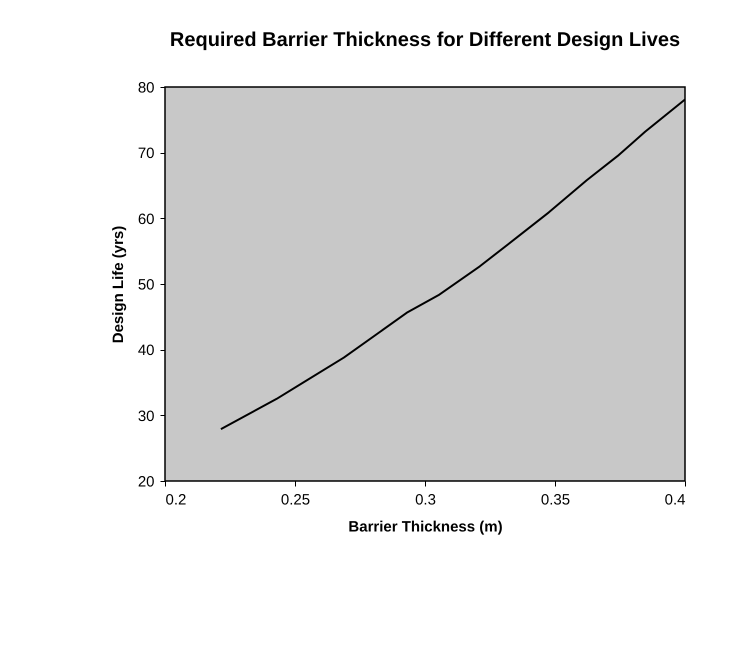 The image size is (736, 649). Describe the element at coordinates (146, 482) in the screenshot. I see `y-tick-label: 20` at that location.